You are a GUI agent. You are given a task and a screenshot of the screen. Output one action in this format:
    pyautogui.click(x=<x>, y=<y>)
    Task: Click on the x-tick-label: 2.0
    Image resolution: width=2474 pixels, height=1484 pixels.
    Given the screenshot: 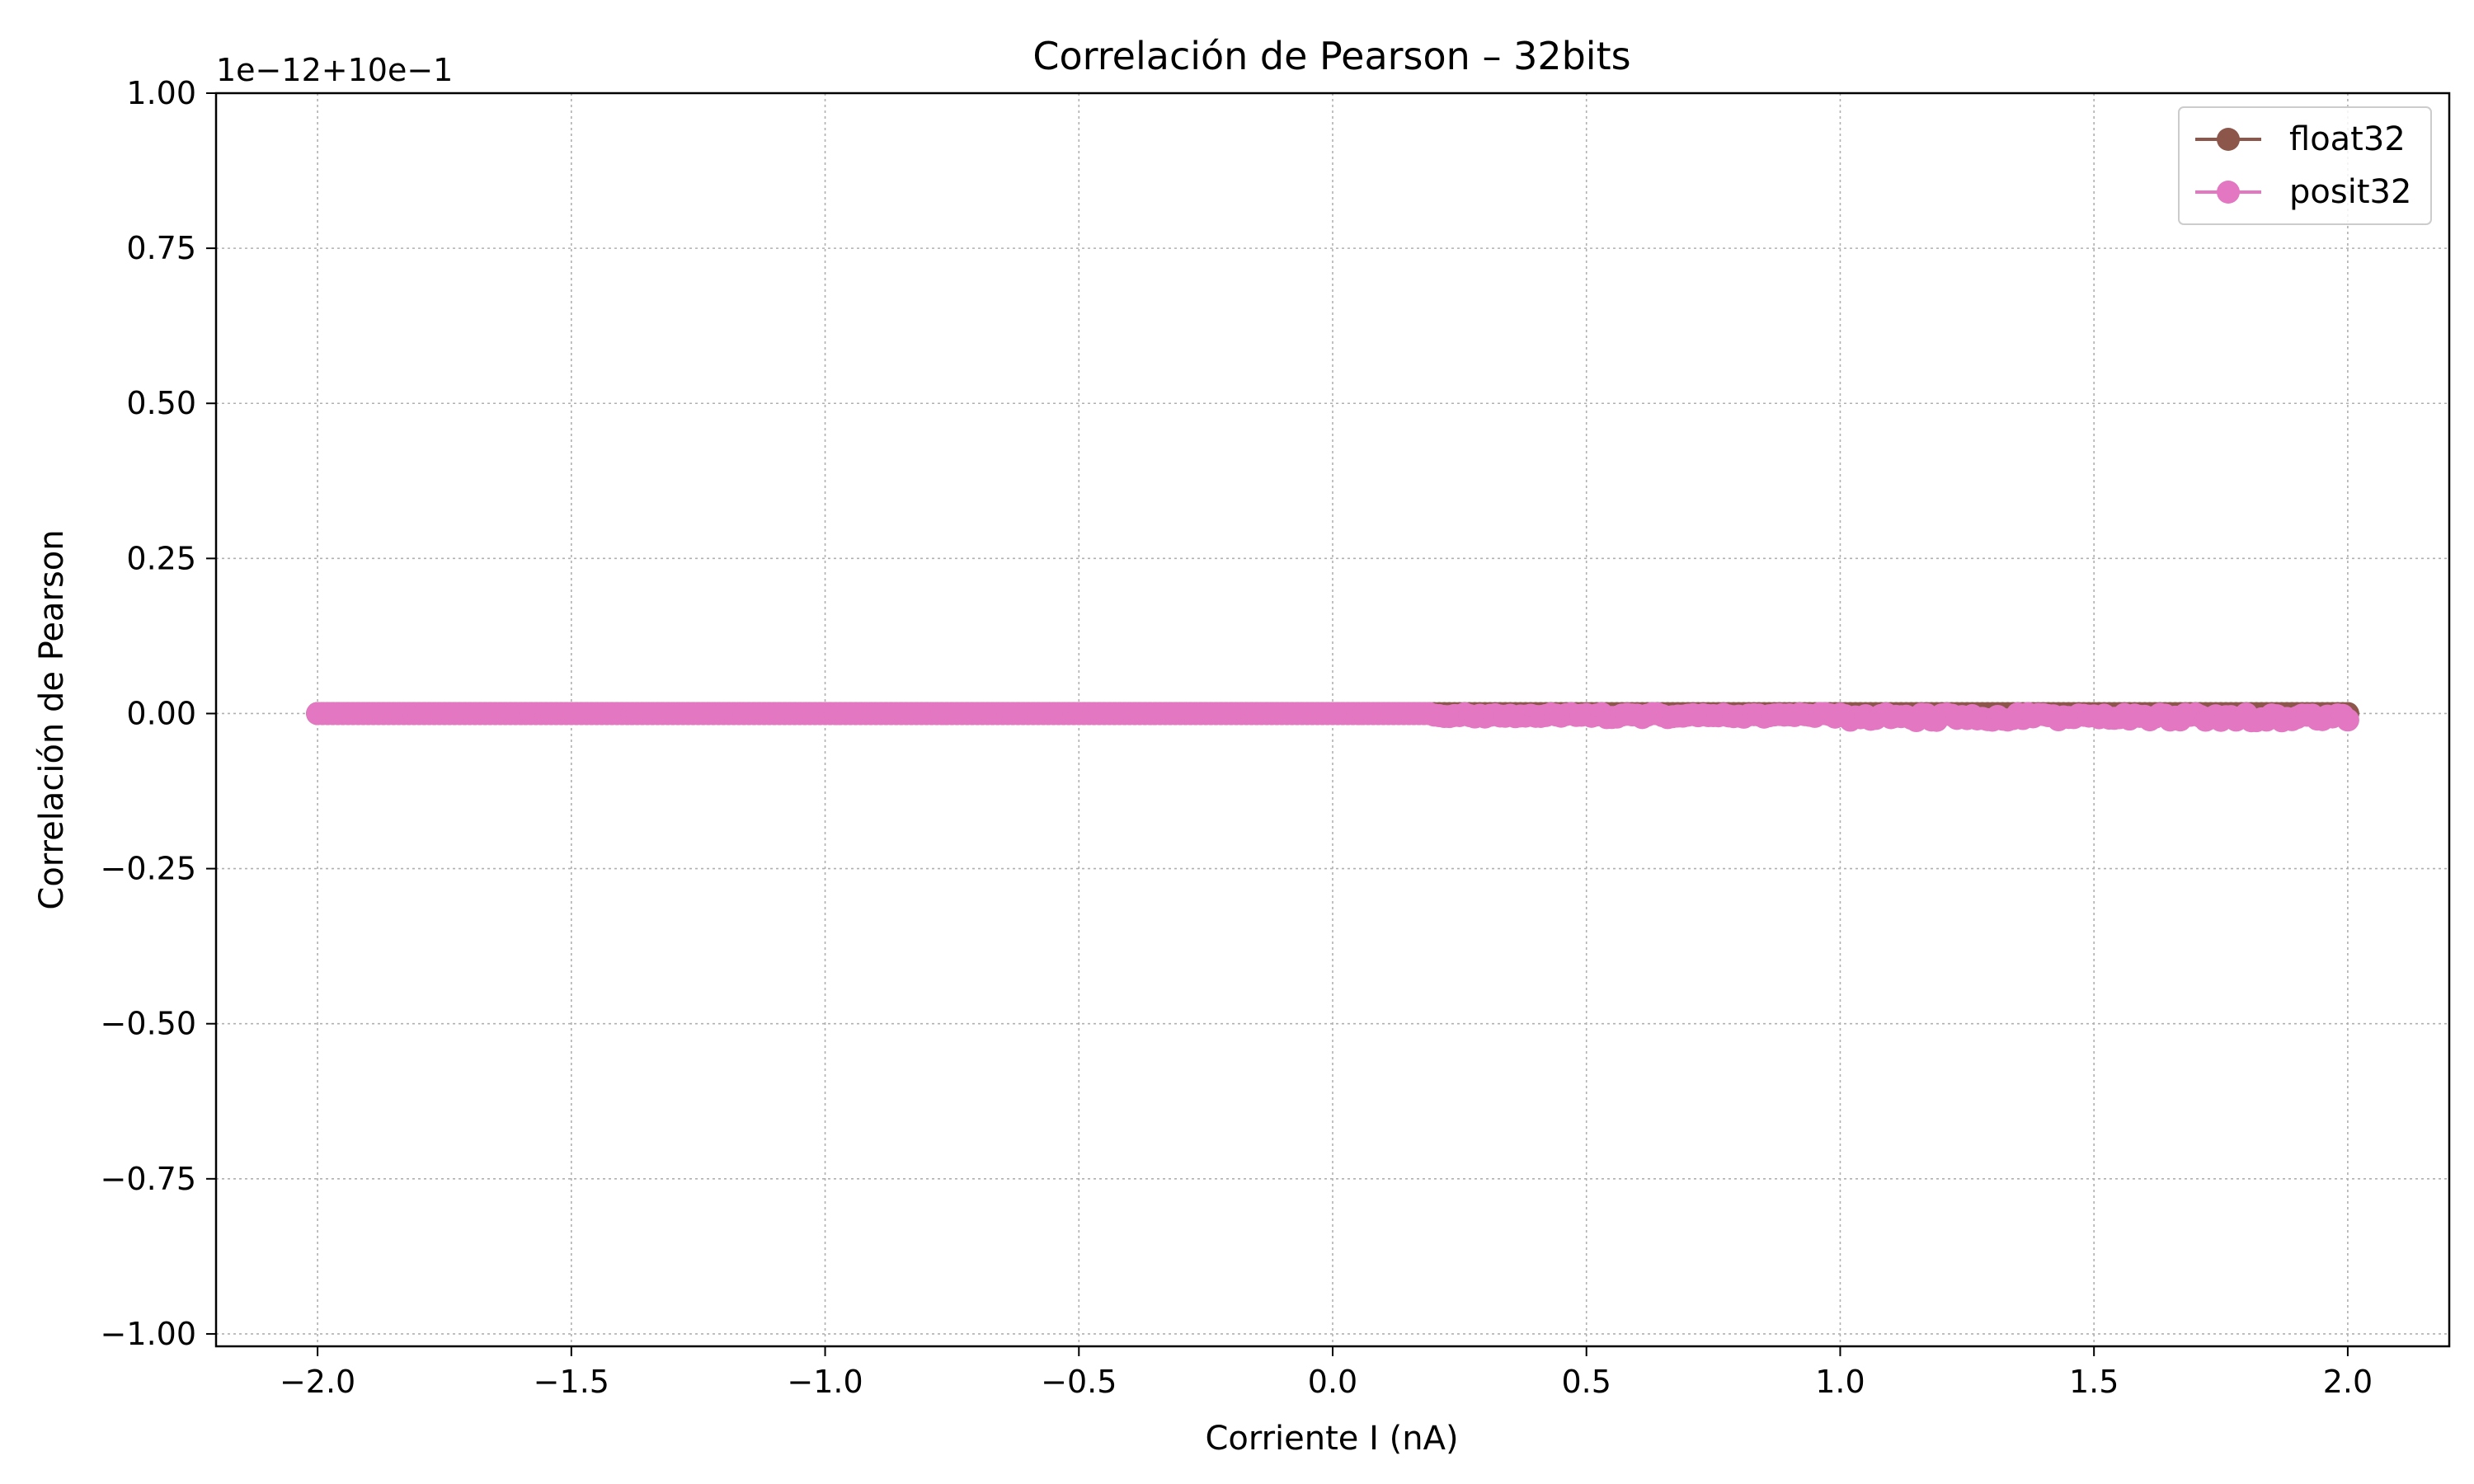 What is the action you would take?
    pyautogui.click(x=2348, y=1382)
    